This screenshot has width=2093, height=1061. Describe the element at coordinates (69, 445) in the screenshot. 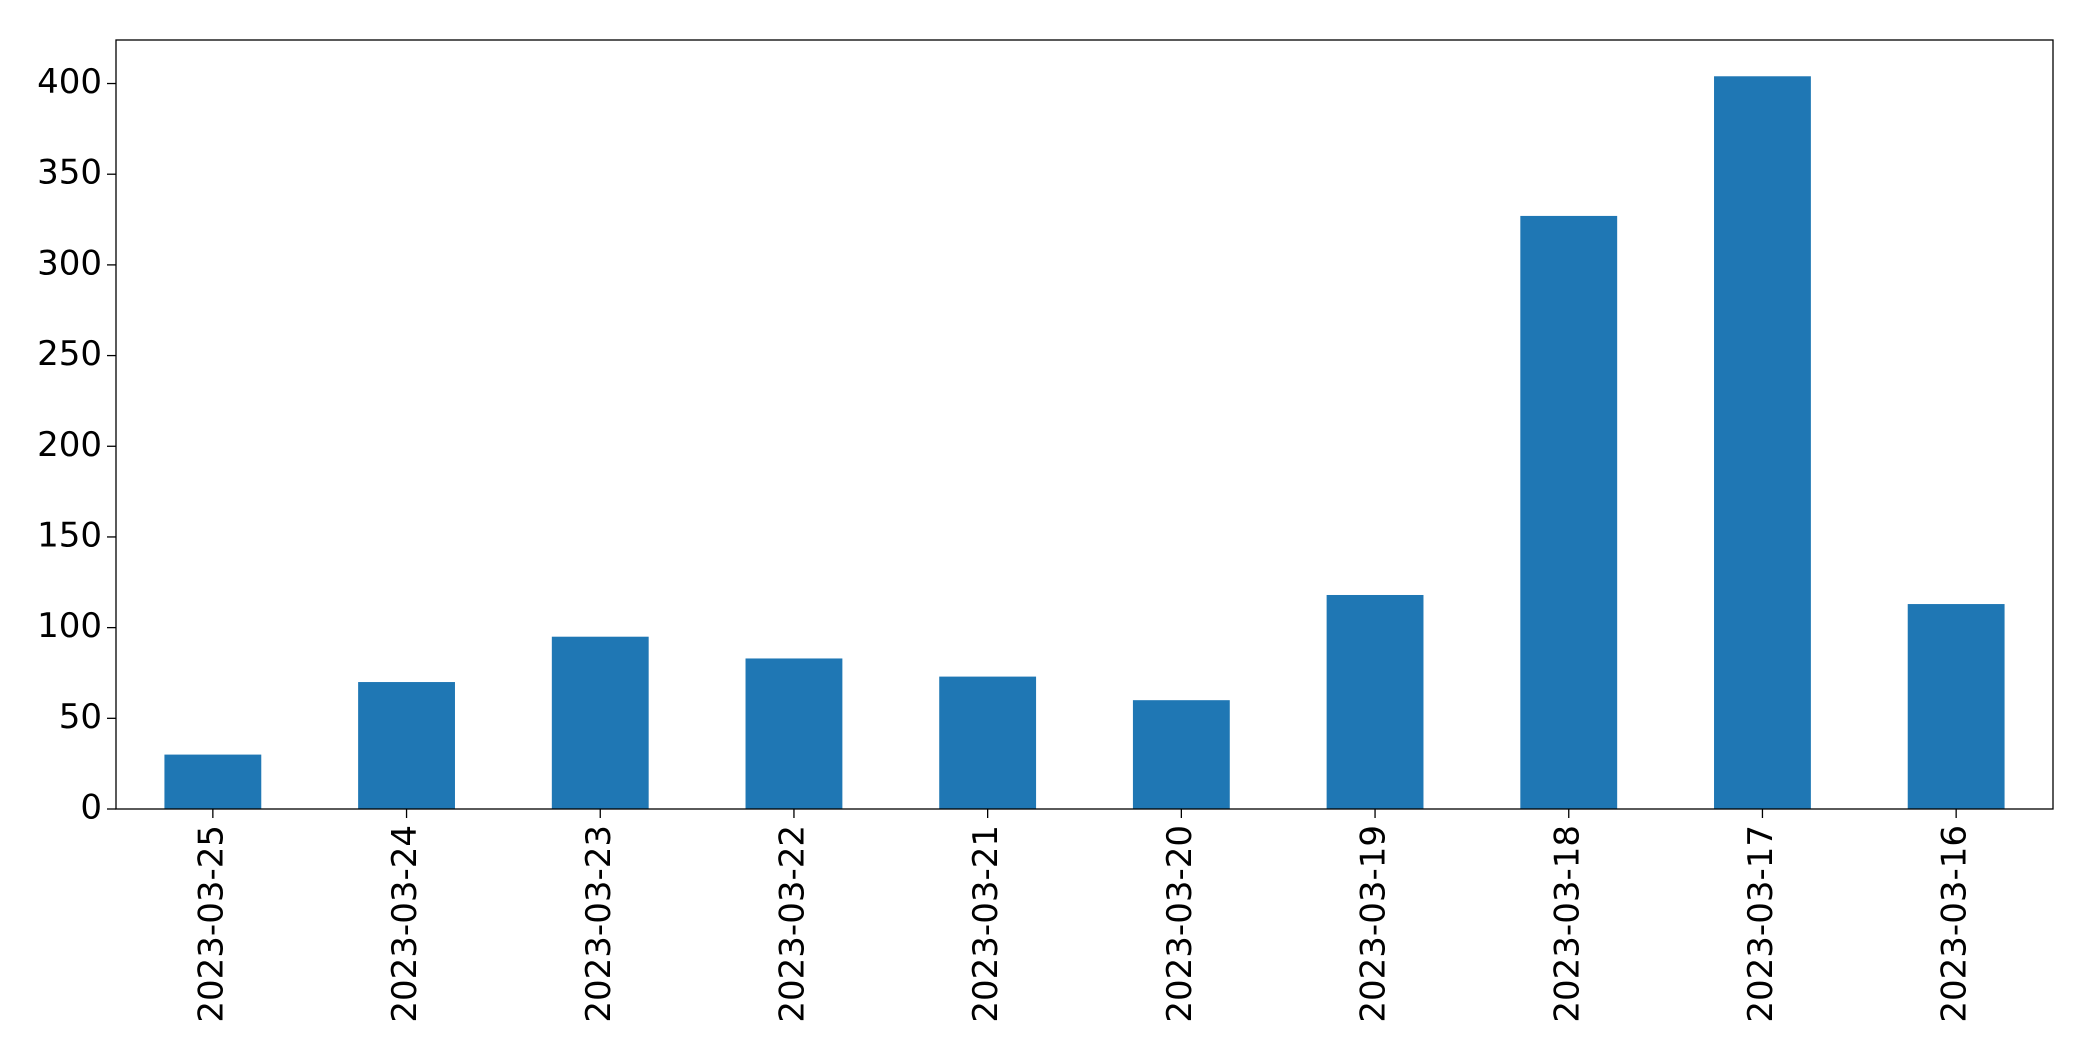

I see `y-tick-label: 200` at that location.